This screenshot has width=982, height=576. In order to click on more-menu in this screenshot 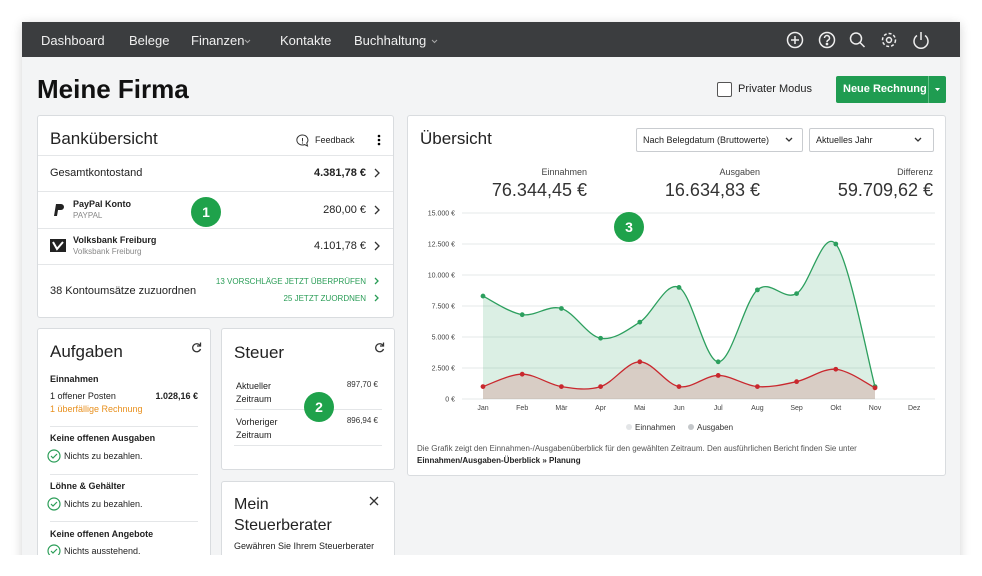, I will do `click(379, 140)`.